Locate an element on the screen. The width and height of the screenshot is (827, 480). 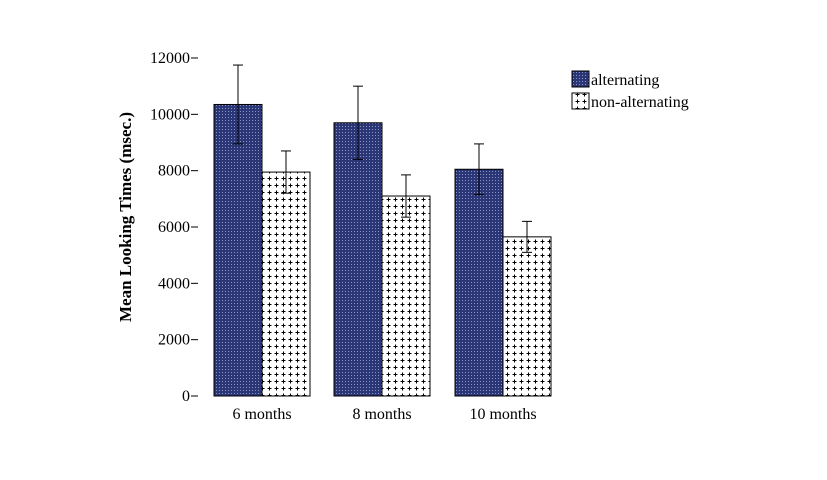
y-tick-label: 4000 is located at coordinates (174, 283).